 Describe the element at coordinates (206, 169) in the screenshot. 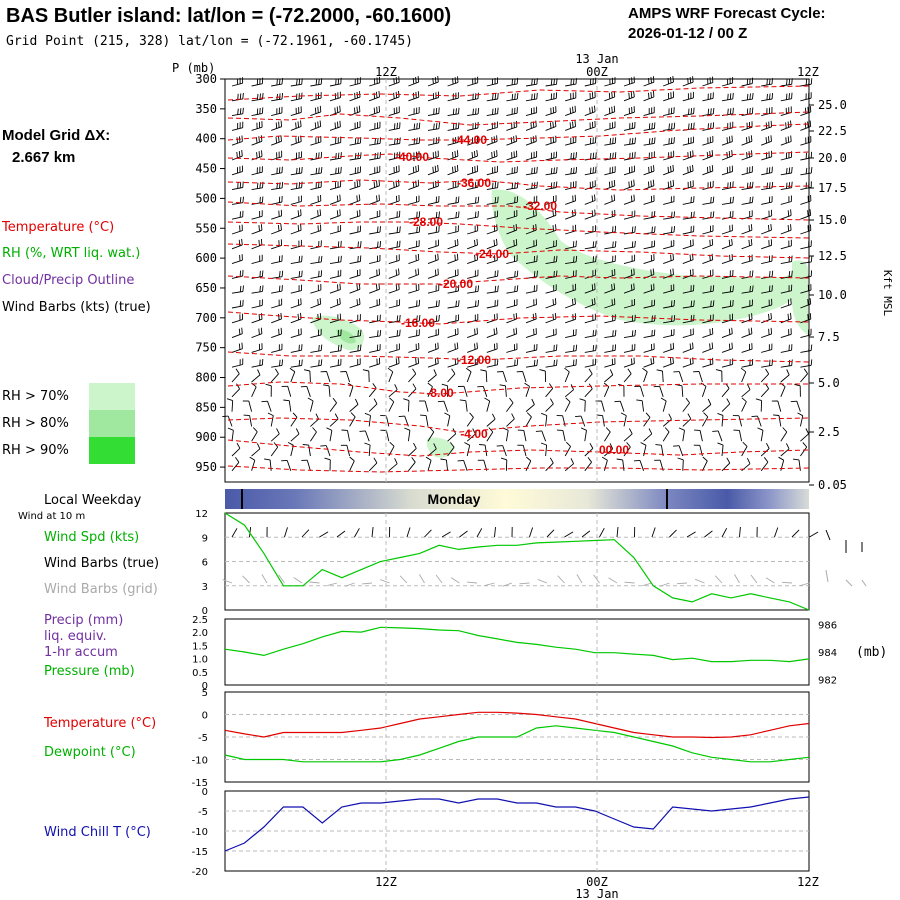

I see `pressure-tick-label: 450` at that location.